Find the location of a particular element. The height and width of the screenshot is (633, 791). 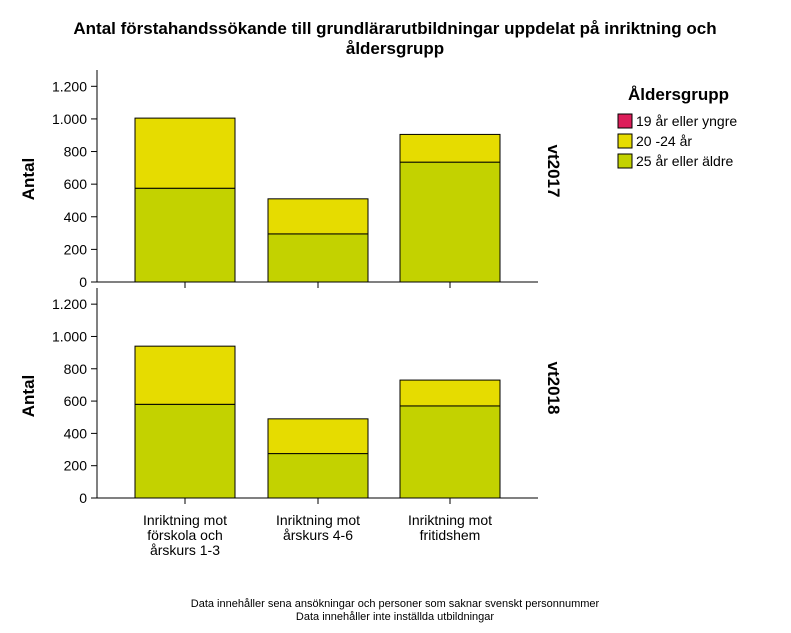

x-category-label: fritidshem is located at coordinates (450, 535).